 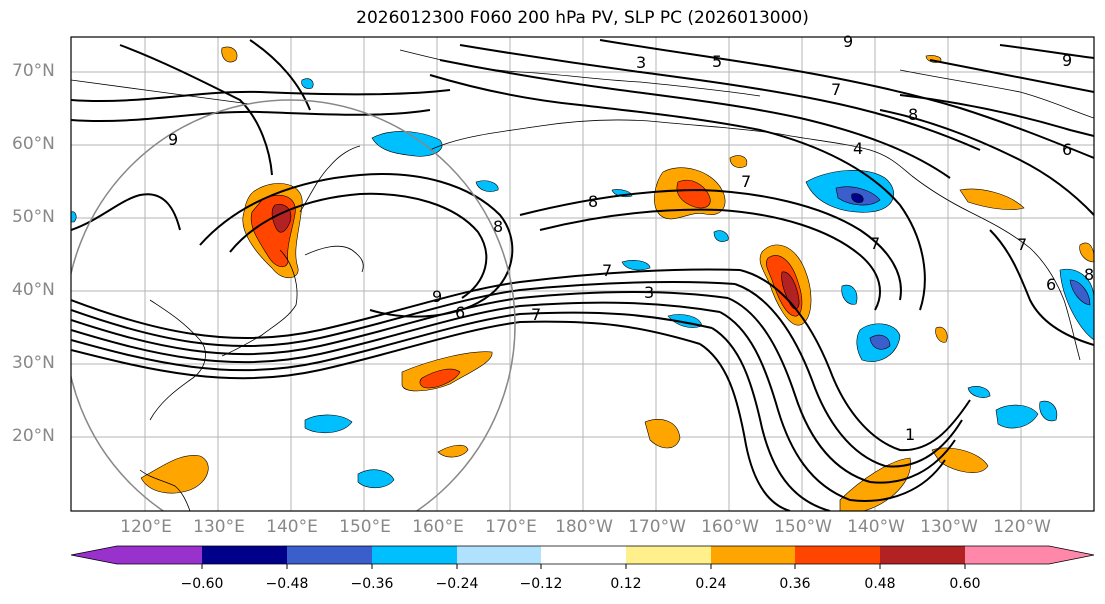 What do you see at coordinates (880, 584) in the screenshot?
I see `colorbar-tick: 0.48` at bounding box center [880, 584].